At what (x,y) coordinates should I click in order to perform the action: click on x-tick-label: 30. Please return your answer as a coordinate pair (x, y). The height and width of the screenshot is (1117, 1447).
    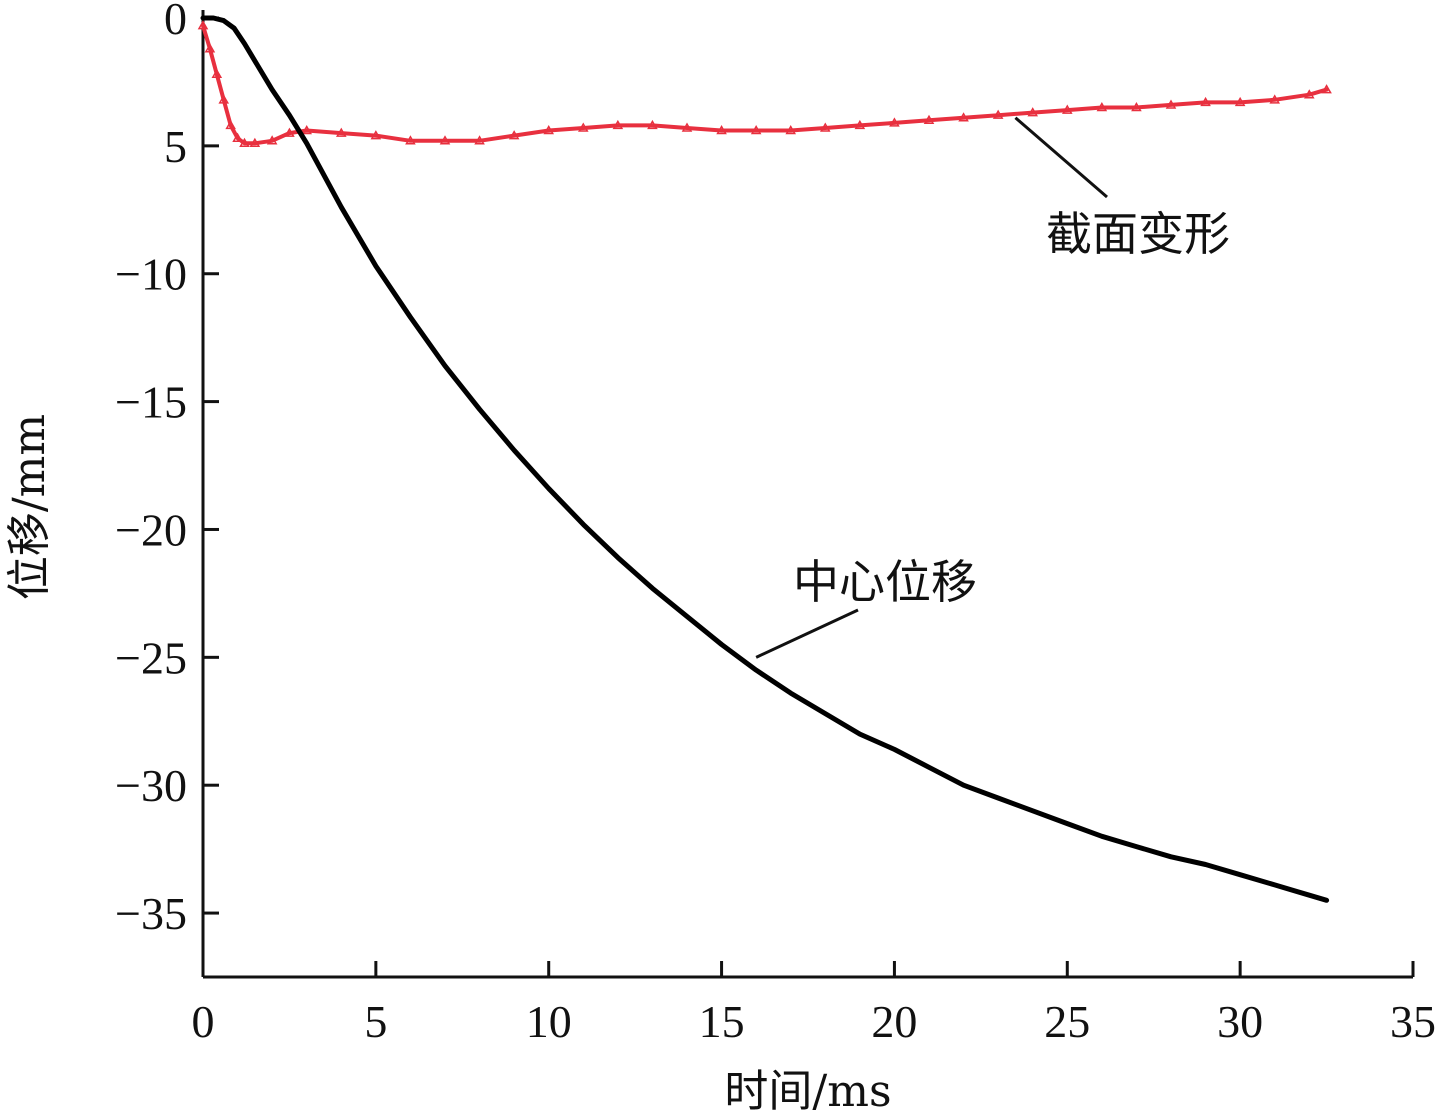
    Looking at the image, I should click on (1240, 1021).